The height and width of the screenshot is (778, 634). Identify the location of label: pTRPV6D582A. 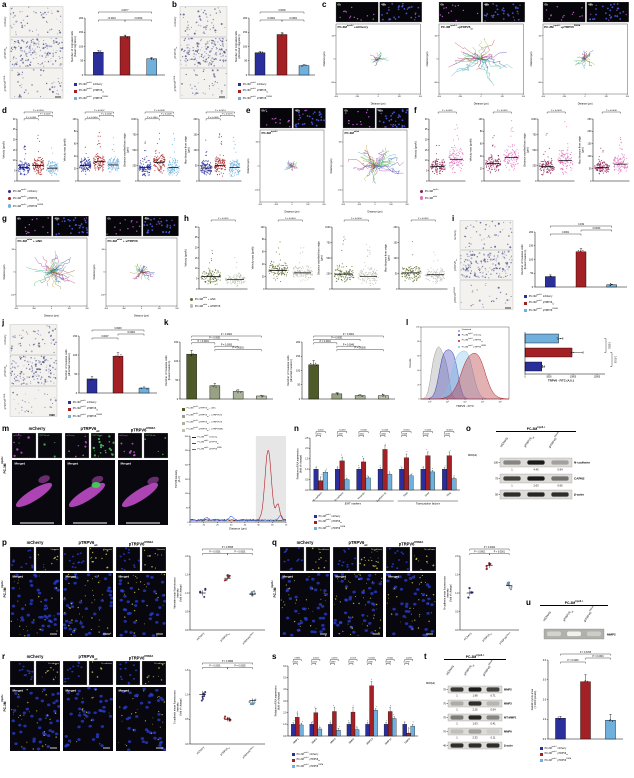
(175, 83).